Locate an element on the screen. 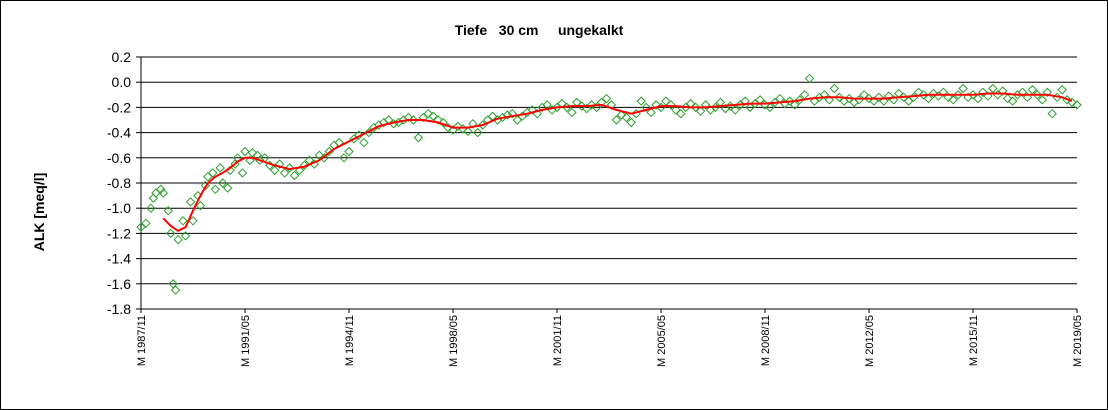 The image size is (1108, 410). y-tick-label: -0.2 is located at coordinates (119, 107).